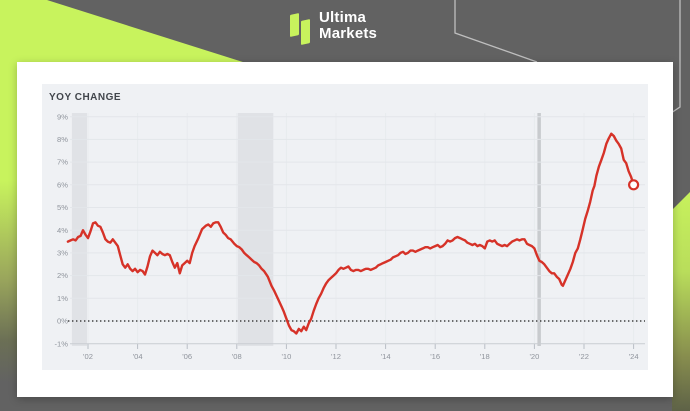 The image size is (690, 411). Describe the element at coordinates (62, 162) in the screenshot. I see `y-tick-label: 7%` at that location.